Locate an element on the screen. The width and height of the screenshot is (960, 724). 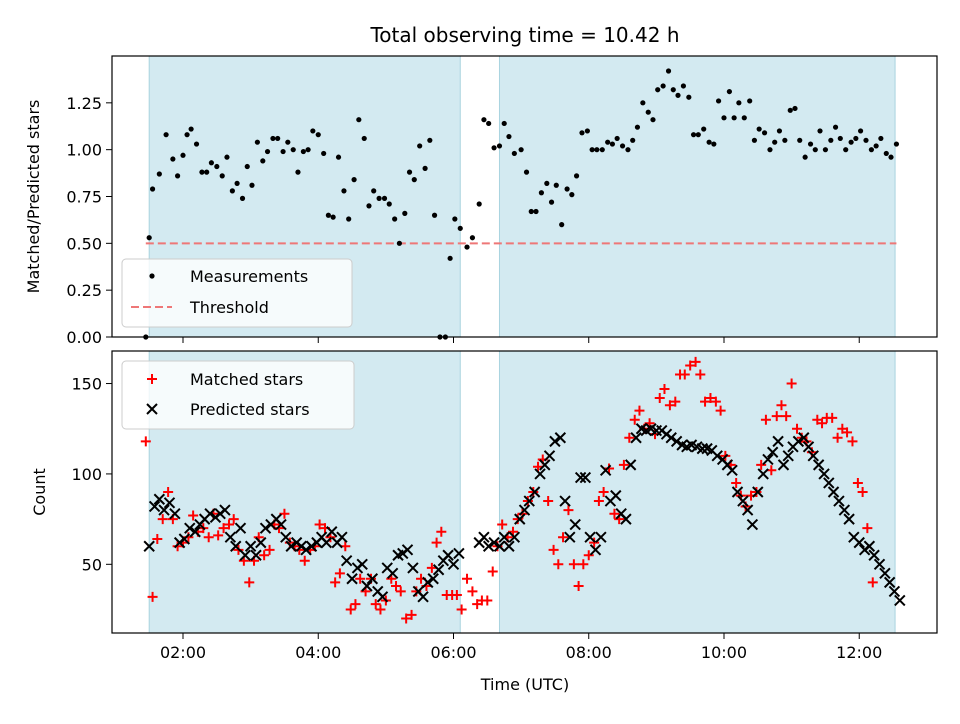
legend-top: Measurements Threshold is located at coordinates (237, 293).